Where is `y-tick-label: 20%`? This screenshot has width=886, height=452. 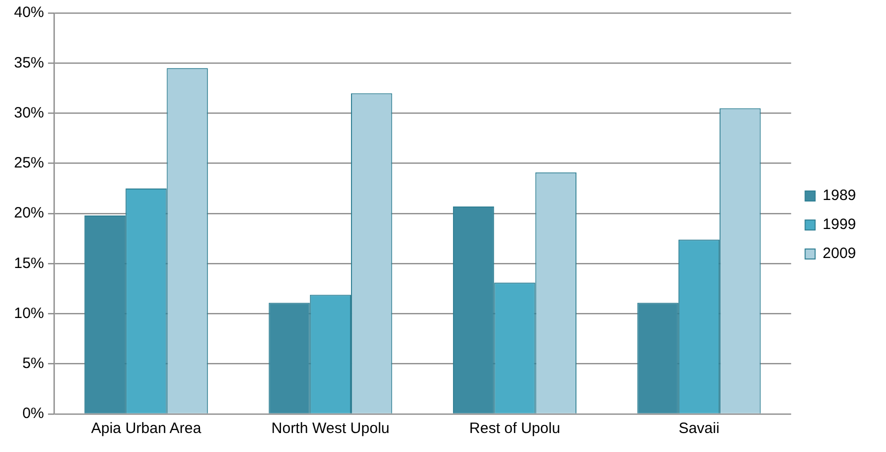
y-tick-label: 20% is located at coordinates (29, 213).